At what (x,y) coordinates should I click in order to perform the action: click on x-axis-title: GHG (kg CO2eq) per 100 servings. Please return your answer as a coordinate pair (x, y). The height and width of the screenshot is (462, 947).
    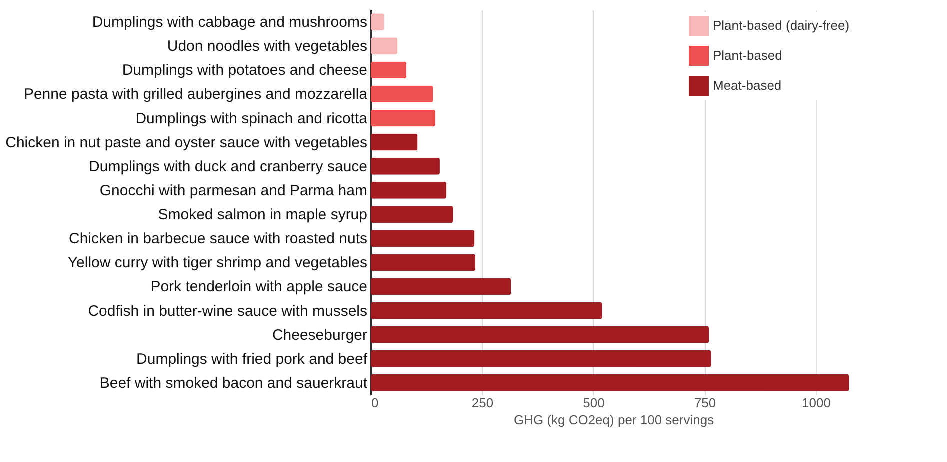
    Looking at the image, I should click on (614, 420).